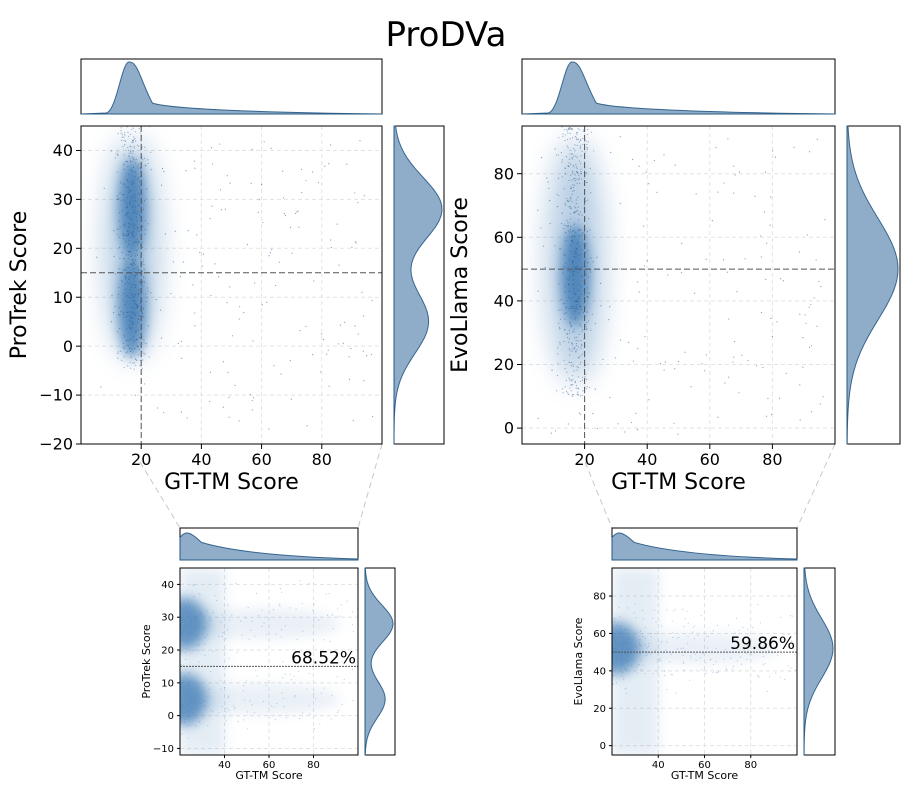 This screenshot has height=791, width=913. What do you see at coordinates (379, 661) in the screenshot?
I see `protrek-zoom-marginal-y-kde` at bounding box center [379, 661].